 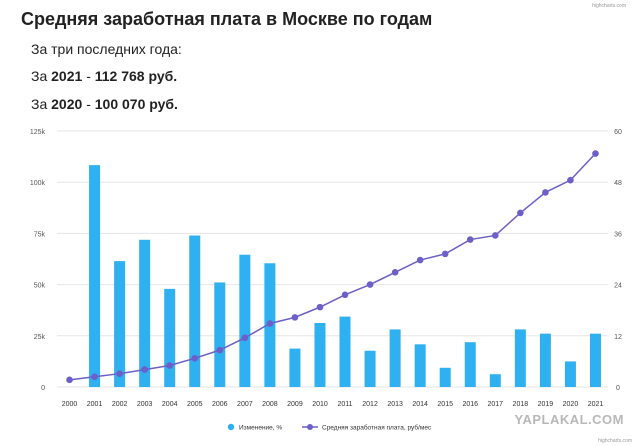 I want to click on y-left-tick-label: 100k, so click(x=38, y=183).